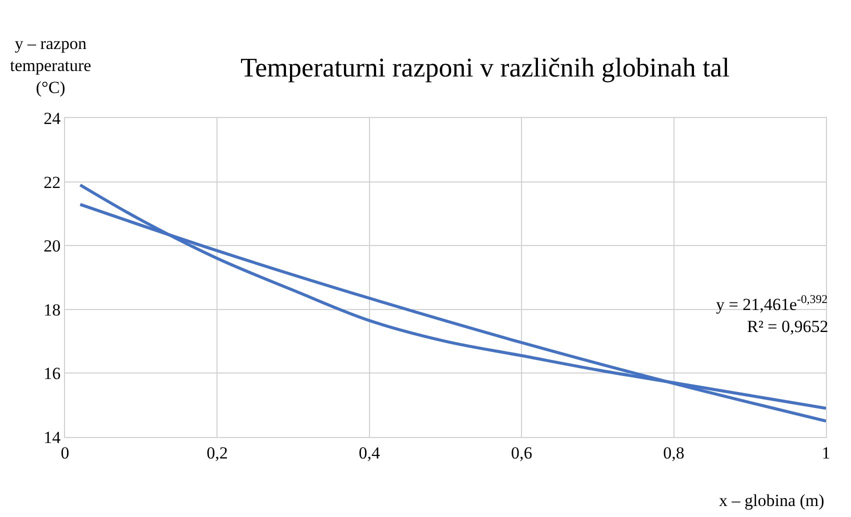 Image resolution: width=851 pixels, height=517 pixels. Describe the element at coordinates (65, 452) in the screenshot. I see `x-tick-label: 0` at that location.